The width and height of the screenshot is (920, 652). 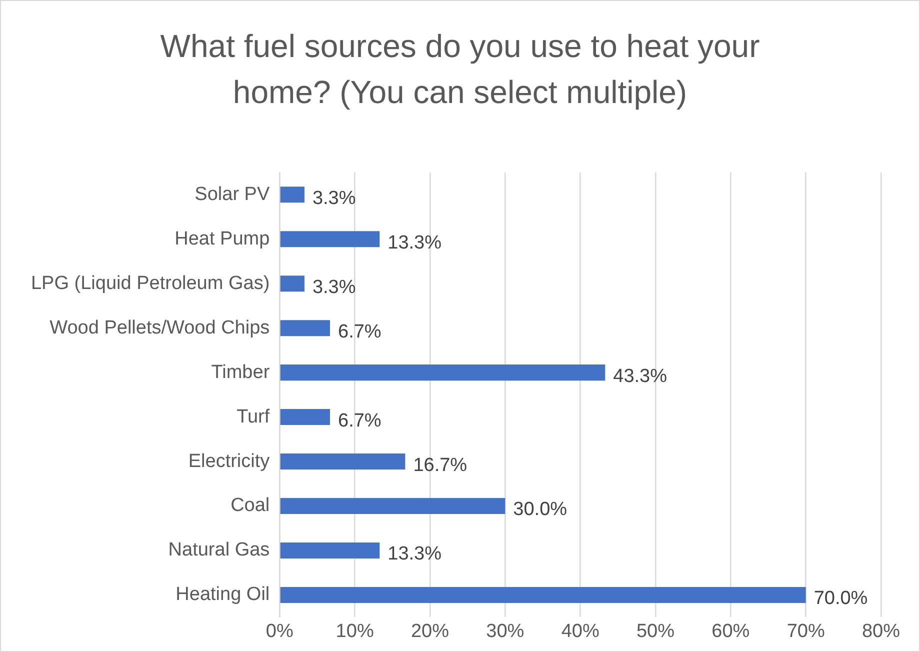 What do you see at coordinates (505, 631) in the screenshot?
I see `x-tick-label: 30%` at bounding box center [505, 631].